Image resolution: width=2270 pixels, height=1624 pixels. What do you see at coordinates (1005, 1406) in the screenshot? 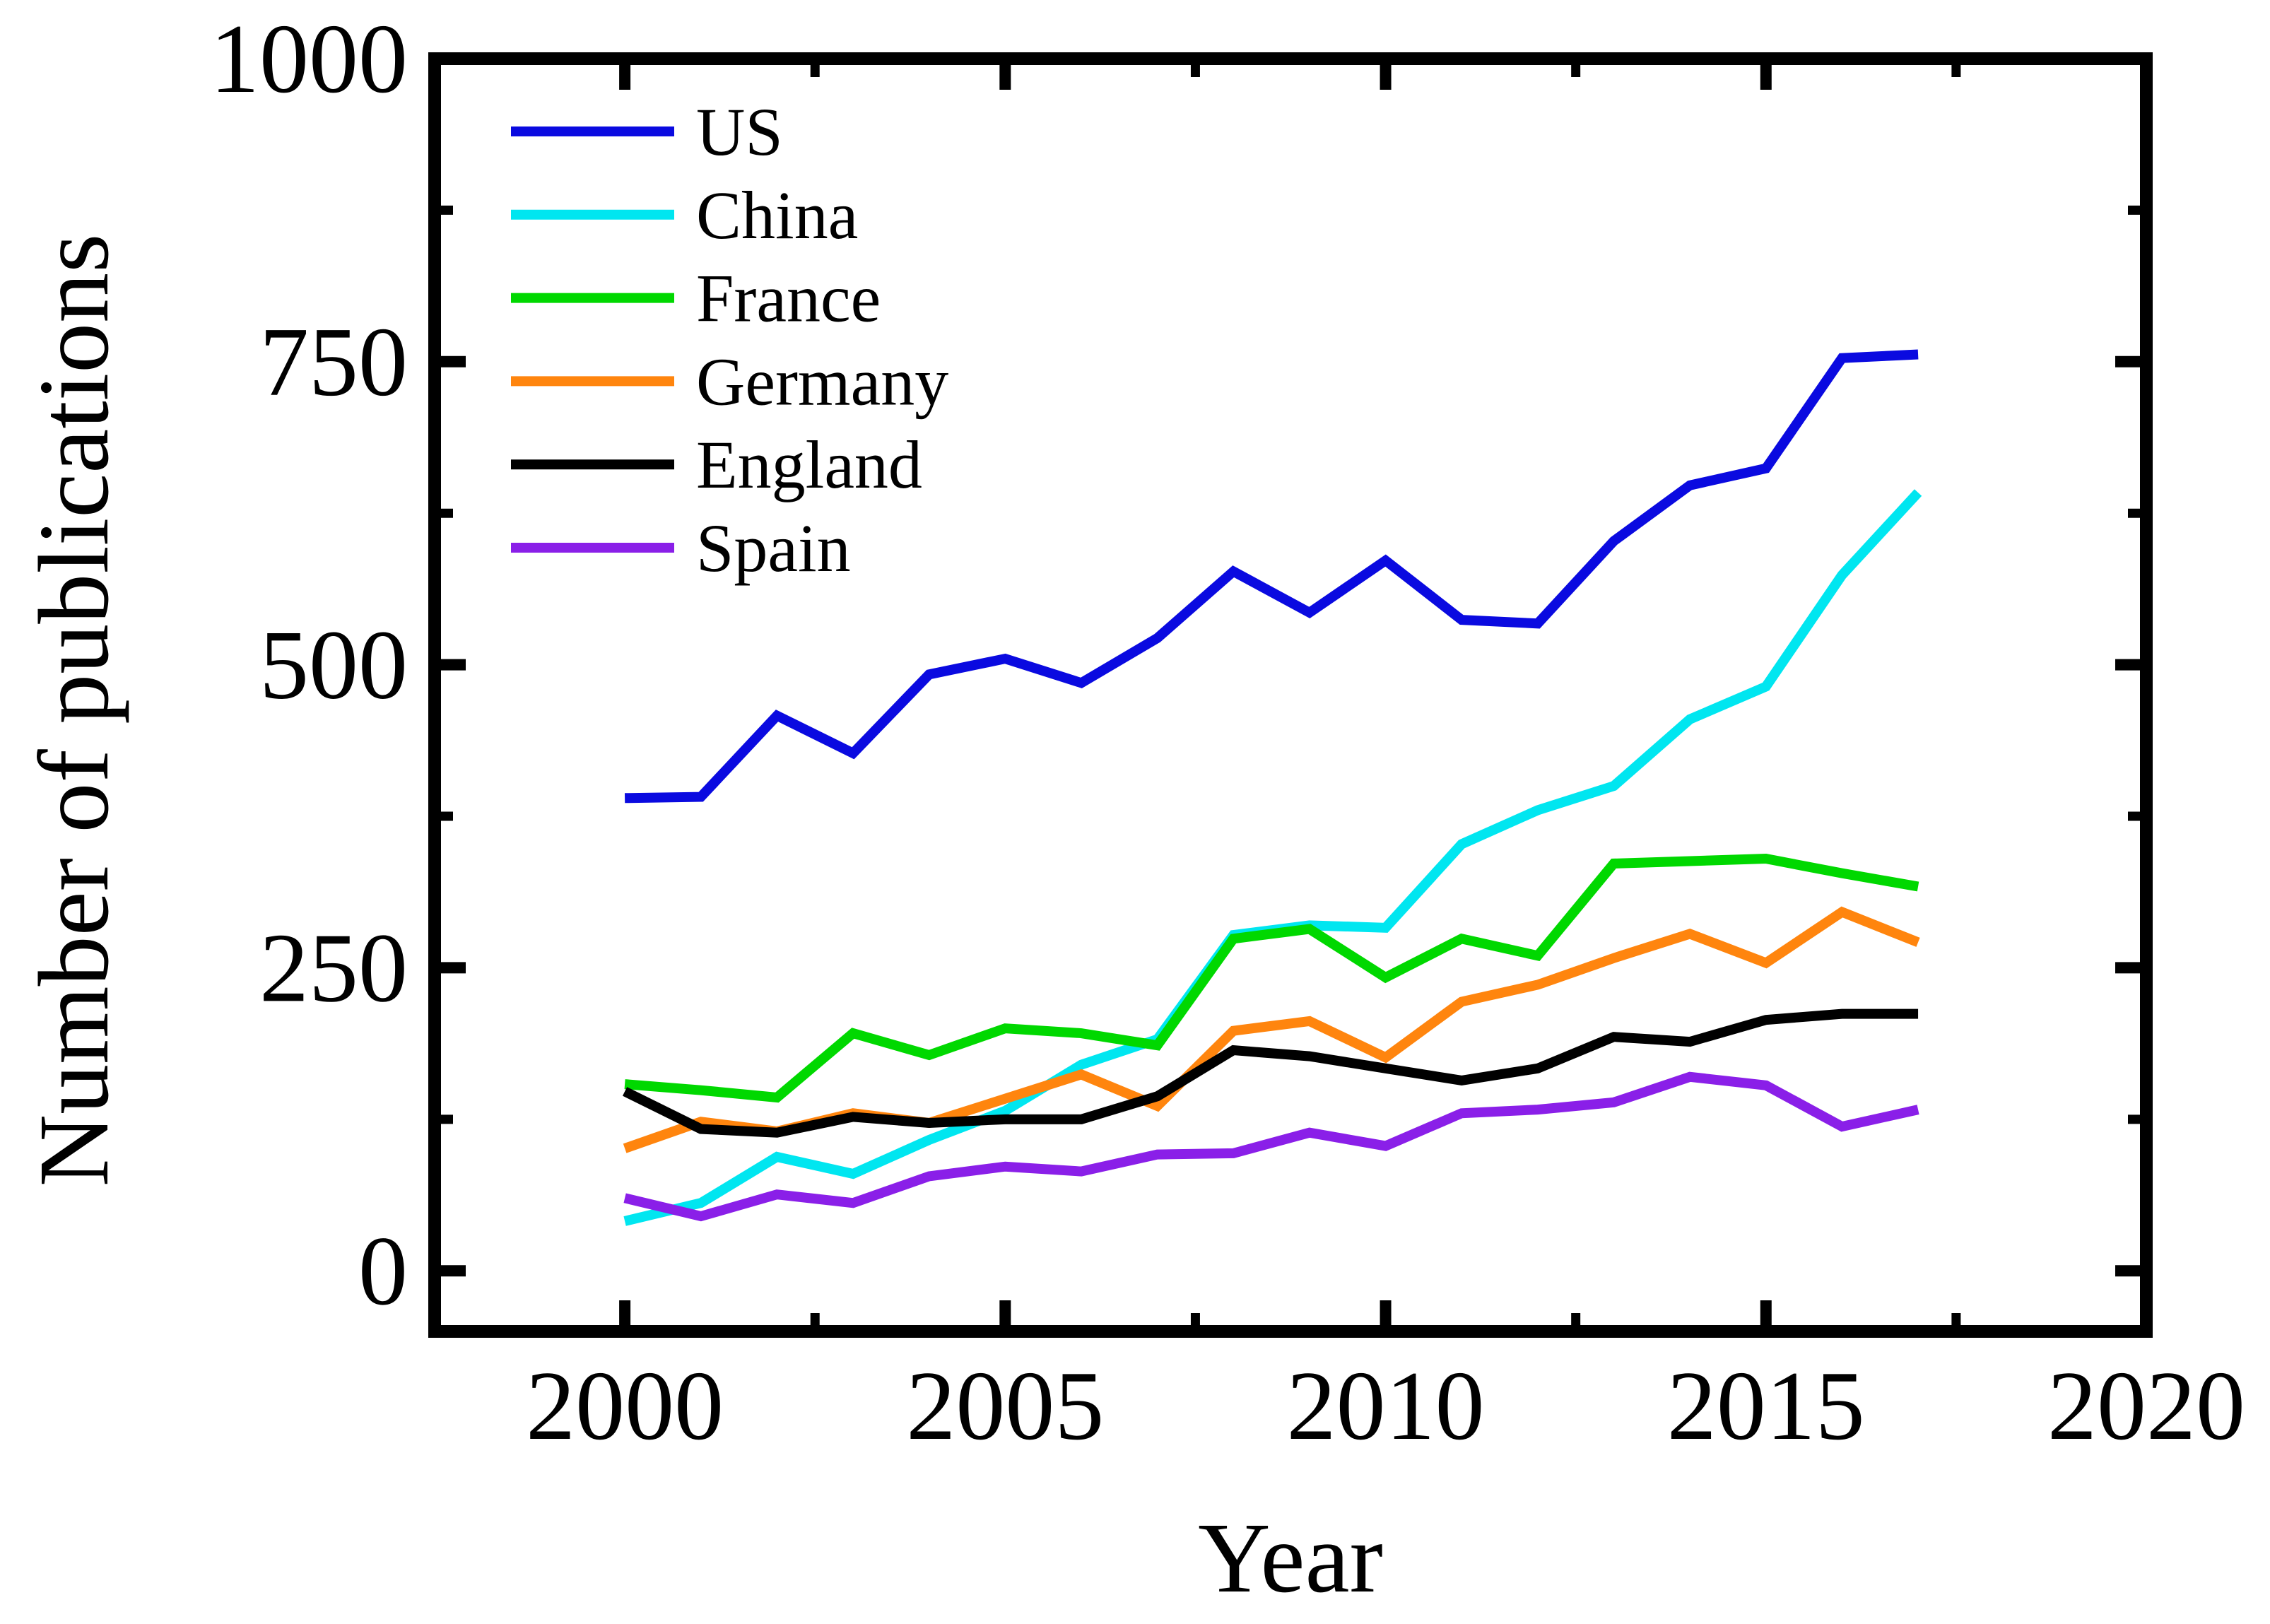
I see `x-tick-label: 2005` at bounding box center [1005, 1406].